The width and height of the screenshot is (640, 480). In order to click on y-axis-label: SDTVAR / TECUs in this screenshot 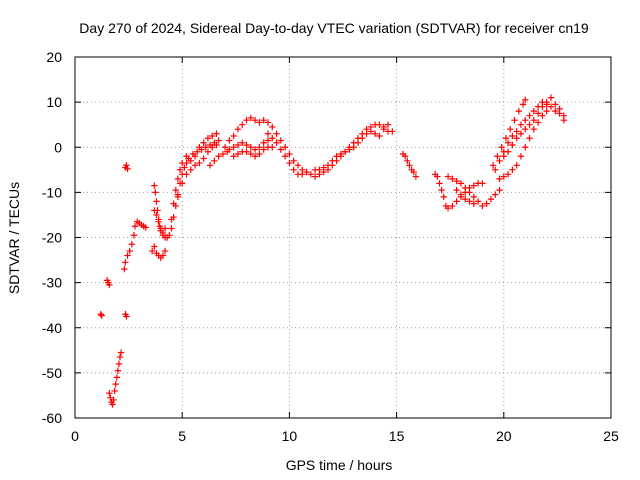, I will do `click(14, 238)`.